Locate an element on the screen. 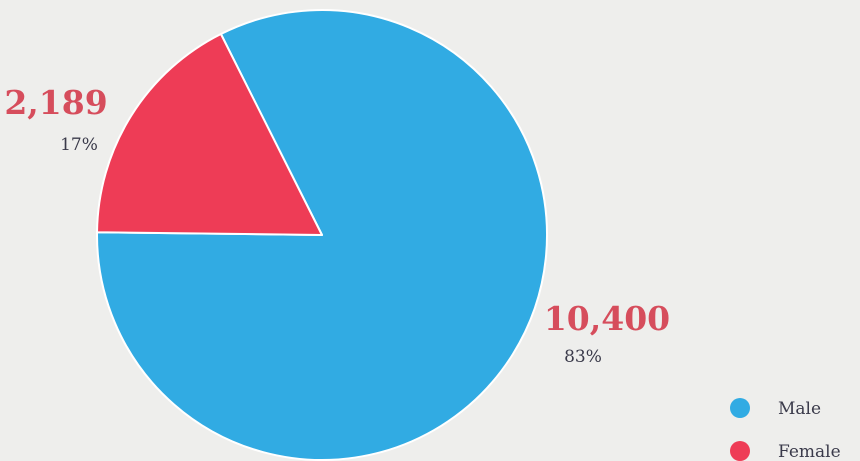 Image resolution: width=860 pixels, height=461 pixels. female-value-label: 2,189 is located at coordinates (55, 102).